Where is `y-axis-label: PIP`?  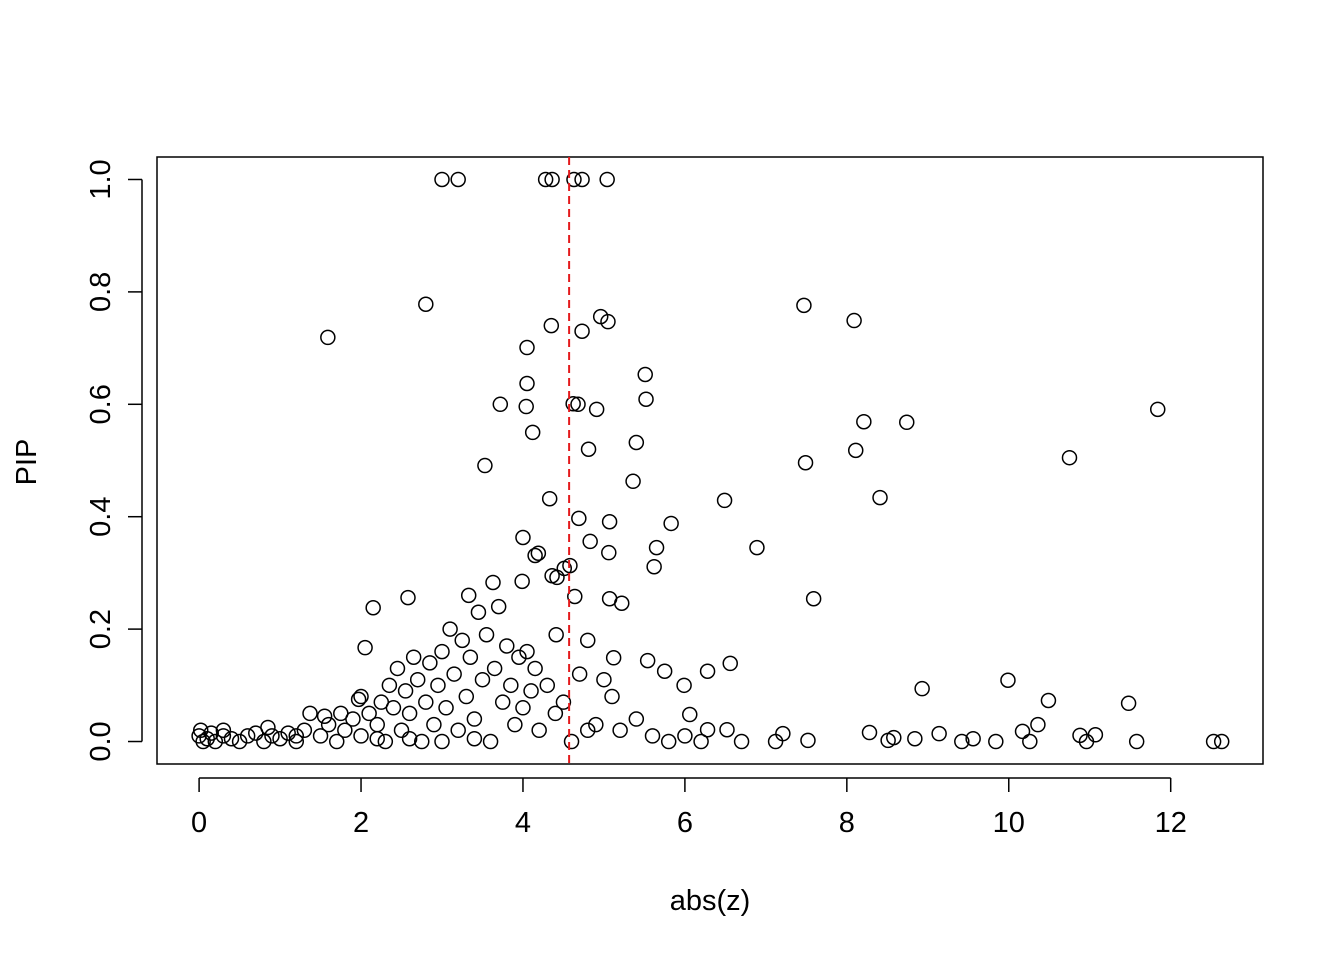 y-axis-label: PIP is located at coordinates (27, 462).